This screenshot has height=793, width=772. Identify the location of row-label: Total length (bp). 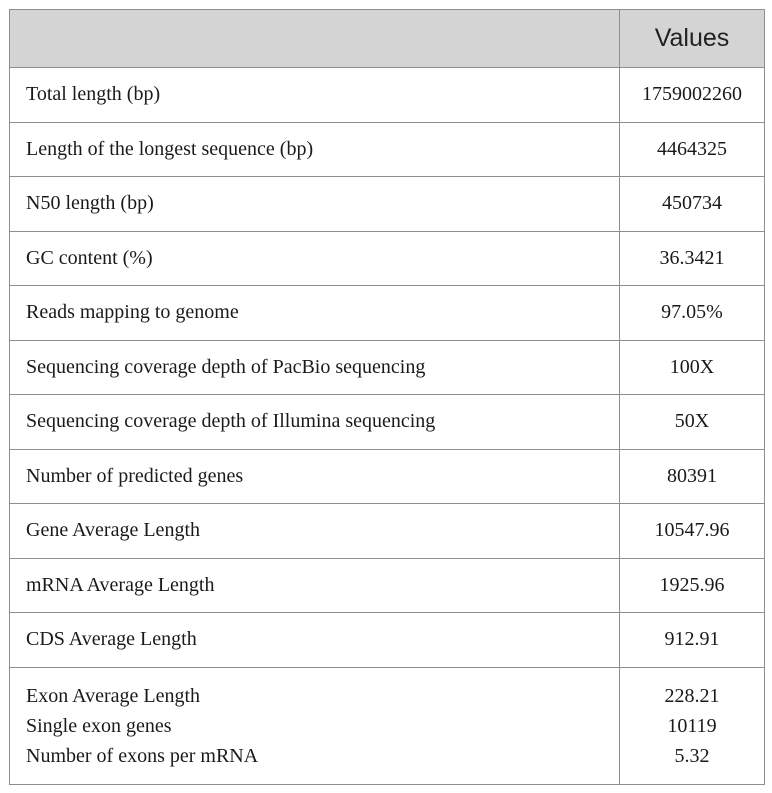
(314, 95).